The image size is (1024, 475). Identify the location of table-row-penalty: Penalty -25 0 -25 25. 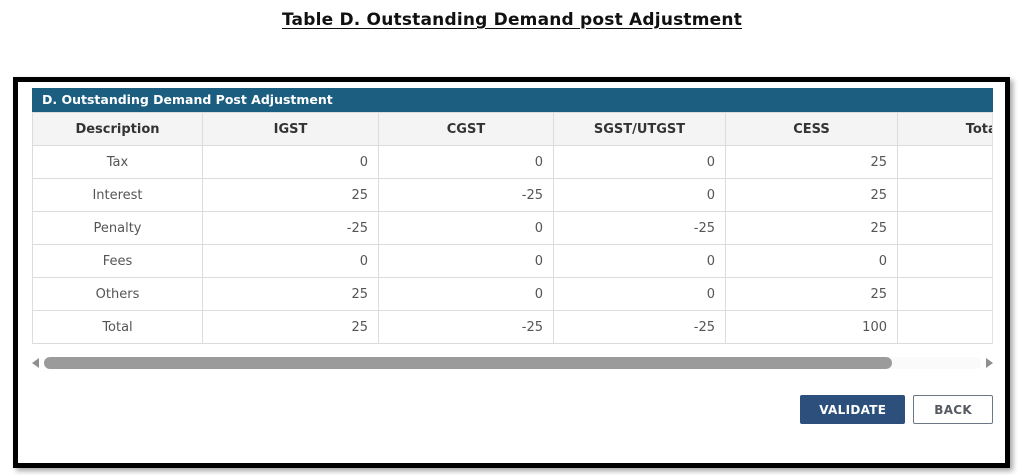
(512, 228).